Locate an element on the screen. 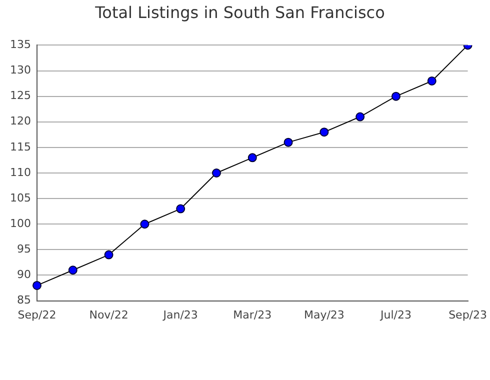  y-tick-label: 115 is located at coordinates (20, 147).